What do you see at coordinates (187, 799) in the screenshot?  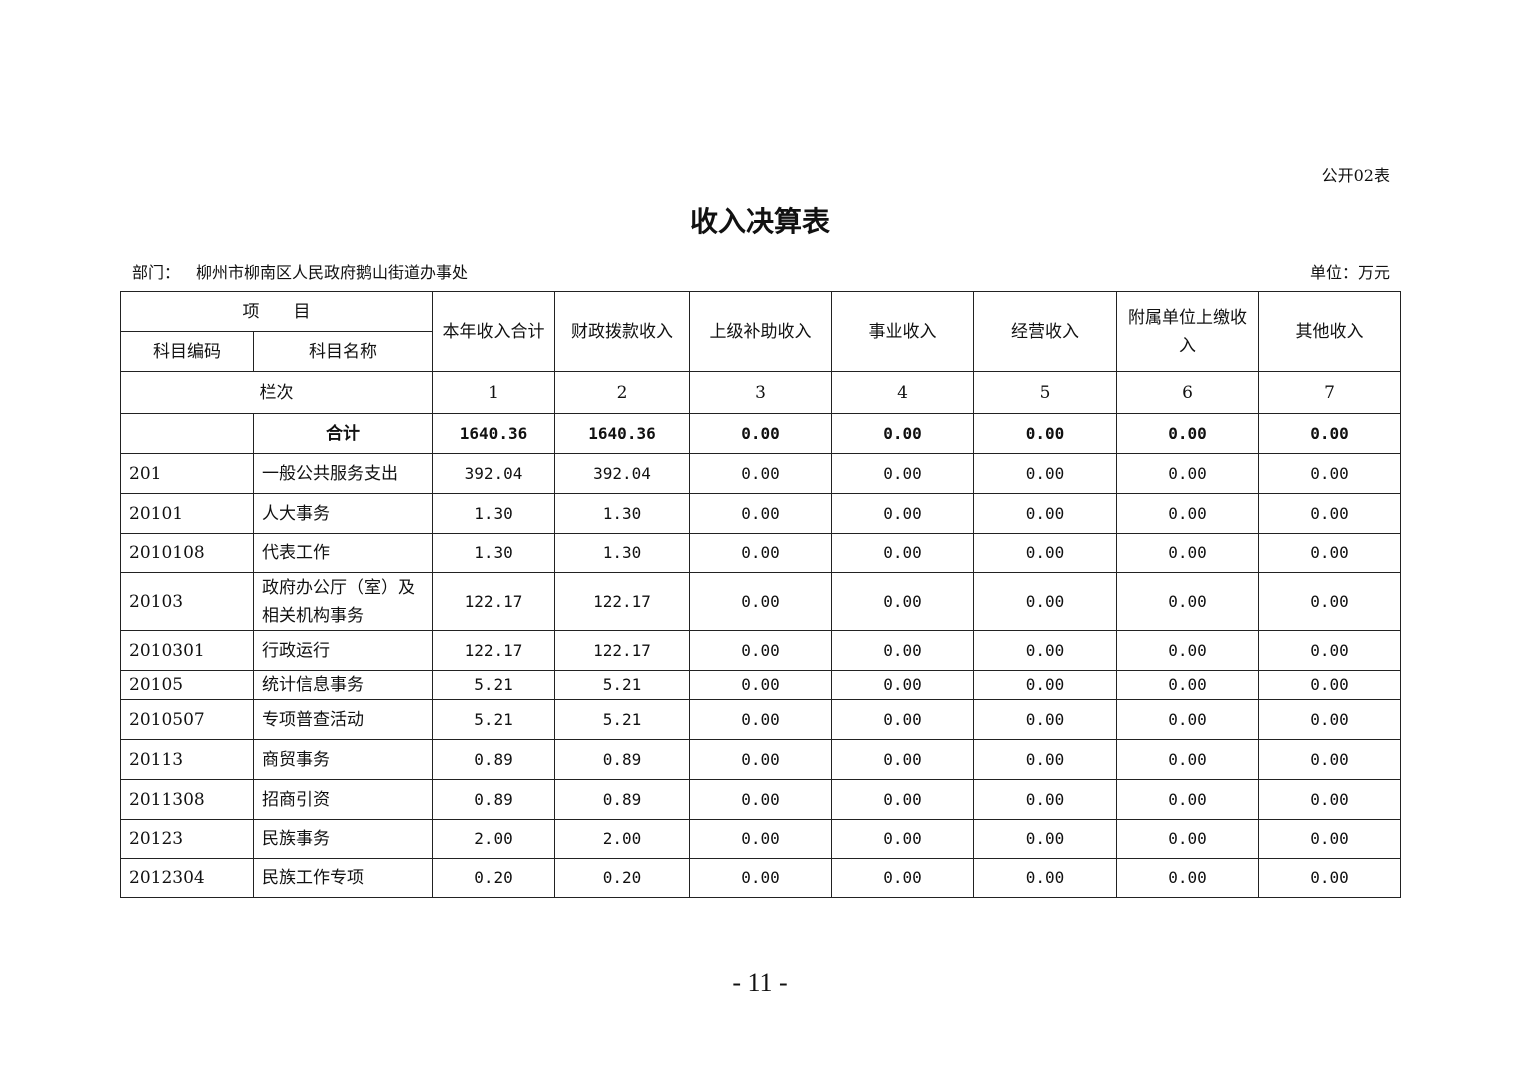 I see `subject-code: 2011308` at bounding box center [187, 799].